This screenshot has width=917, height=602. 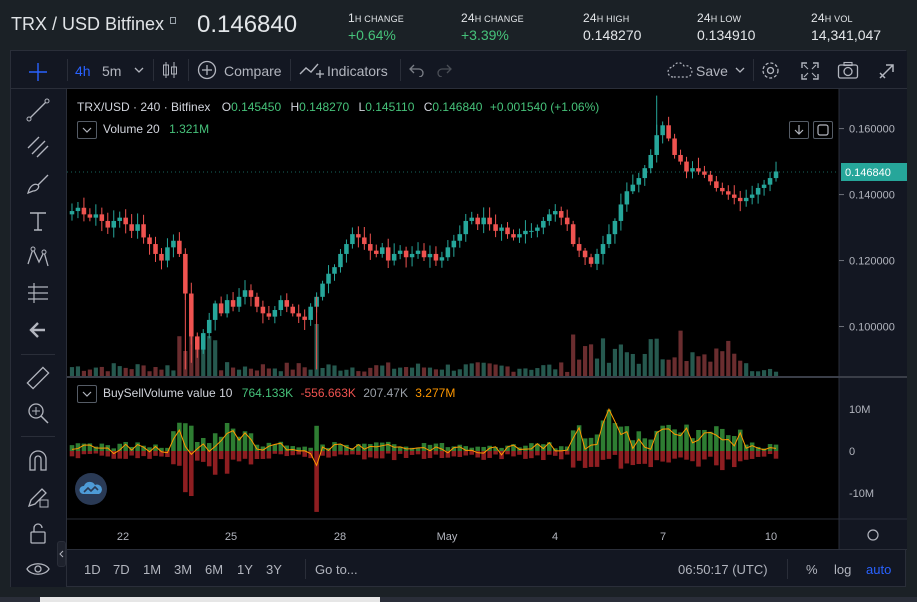 I want to click on indicators-button: Indicators, so click(x=357, y=71).